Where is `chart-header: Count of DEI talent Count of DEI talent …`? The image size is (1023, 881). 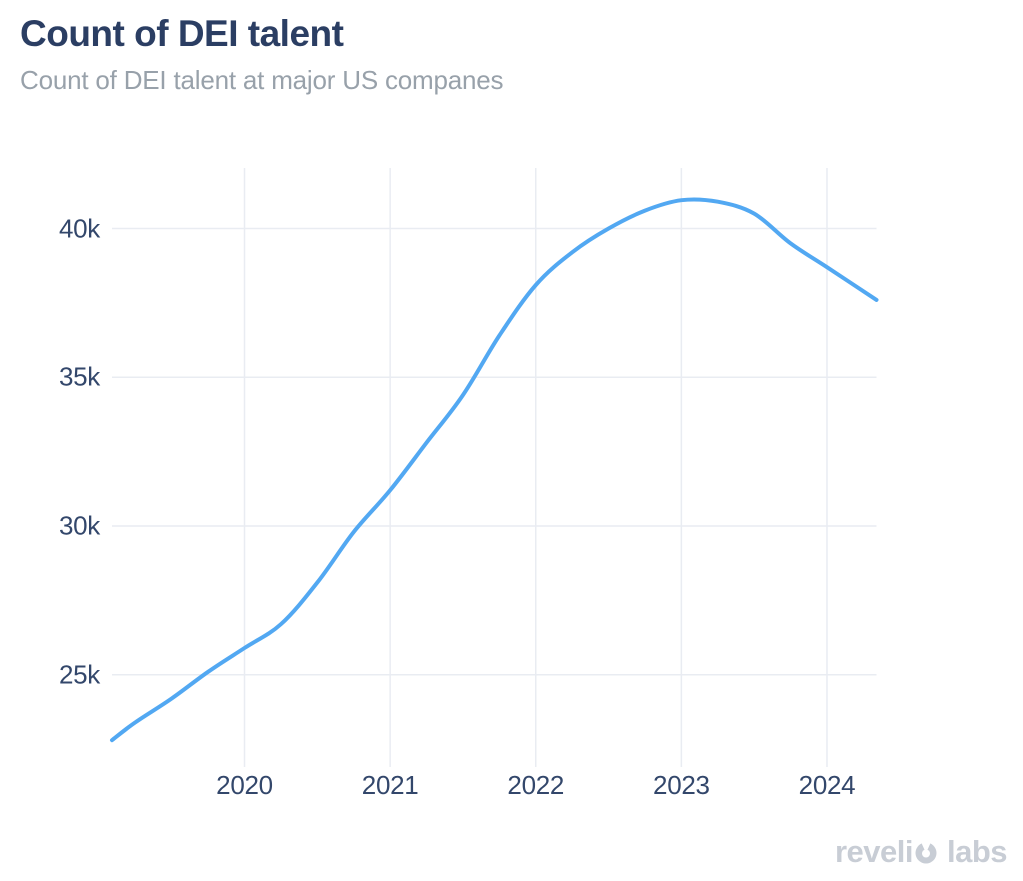
chart-header: Count of DEI talent Count of DEI talent … is located at coordinates (262, 54).